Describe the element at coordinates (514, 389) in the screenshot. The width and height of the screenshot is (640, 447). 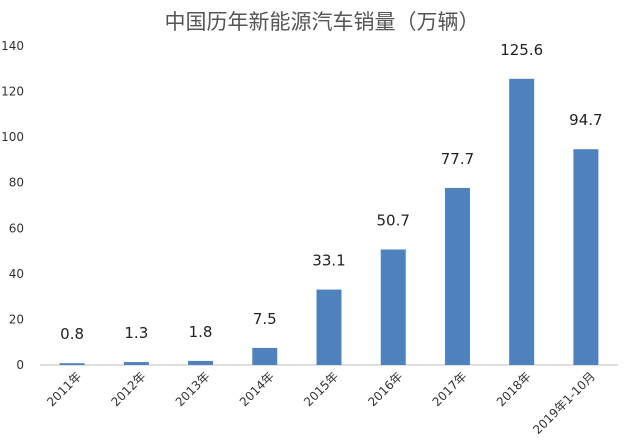
I see `x-tick-label: 2018年` at that location.